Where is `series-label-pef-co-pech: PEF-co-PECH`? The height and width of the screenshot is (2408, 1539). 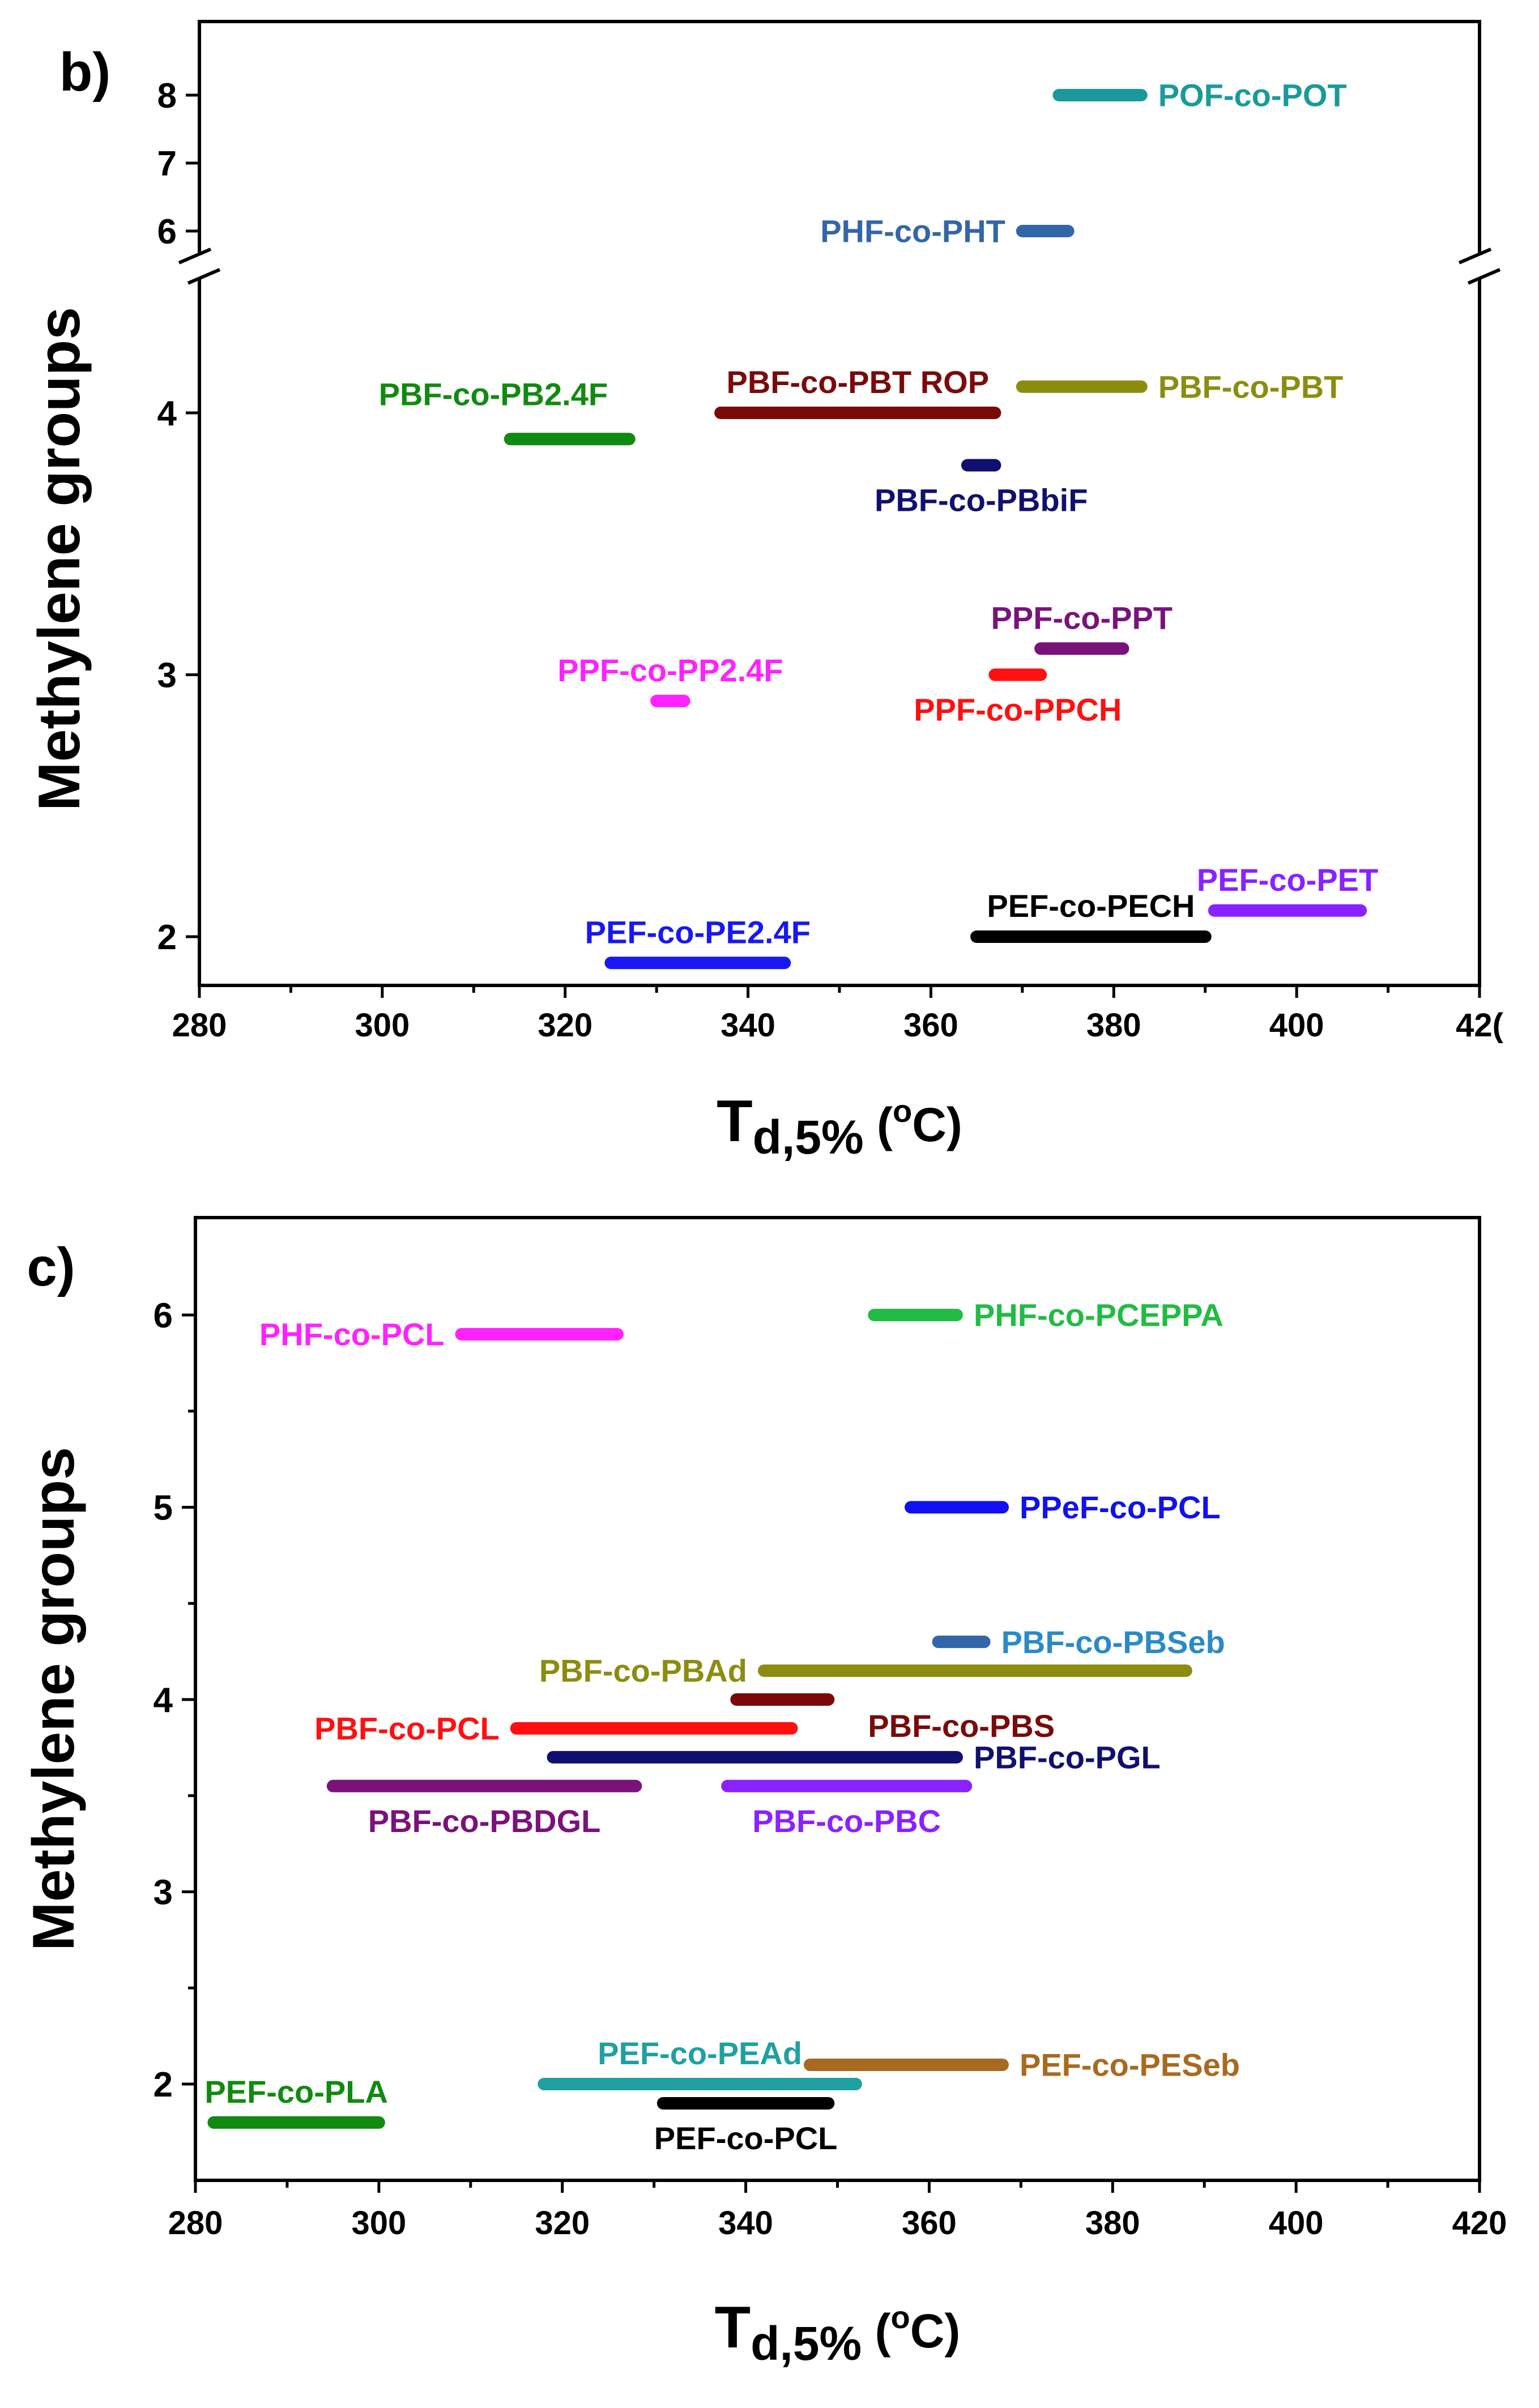
series-label-pef-co-pech: PEF-co-PECH is located at coordinates (1091, 906).